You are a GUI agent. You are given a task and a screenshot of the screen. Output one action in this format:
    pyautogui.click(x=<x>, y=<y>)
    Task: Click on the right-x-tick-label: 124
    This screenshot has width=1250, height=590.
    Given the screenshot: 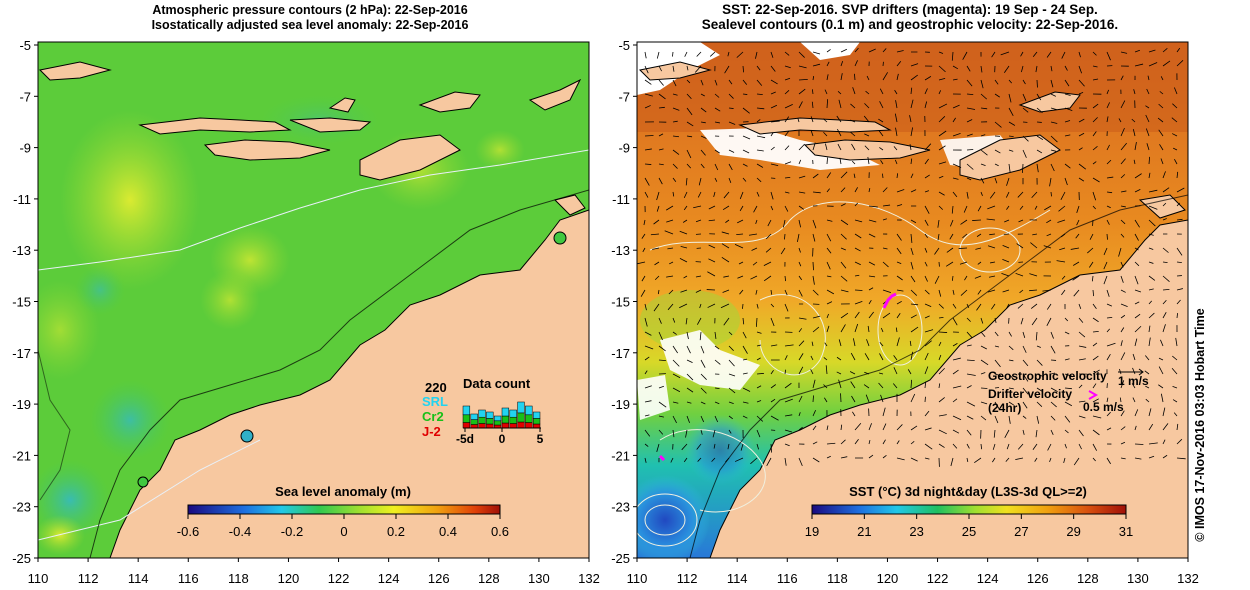 What is the action you would take?
    pyautogui.click(x=988, y=578)
    